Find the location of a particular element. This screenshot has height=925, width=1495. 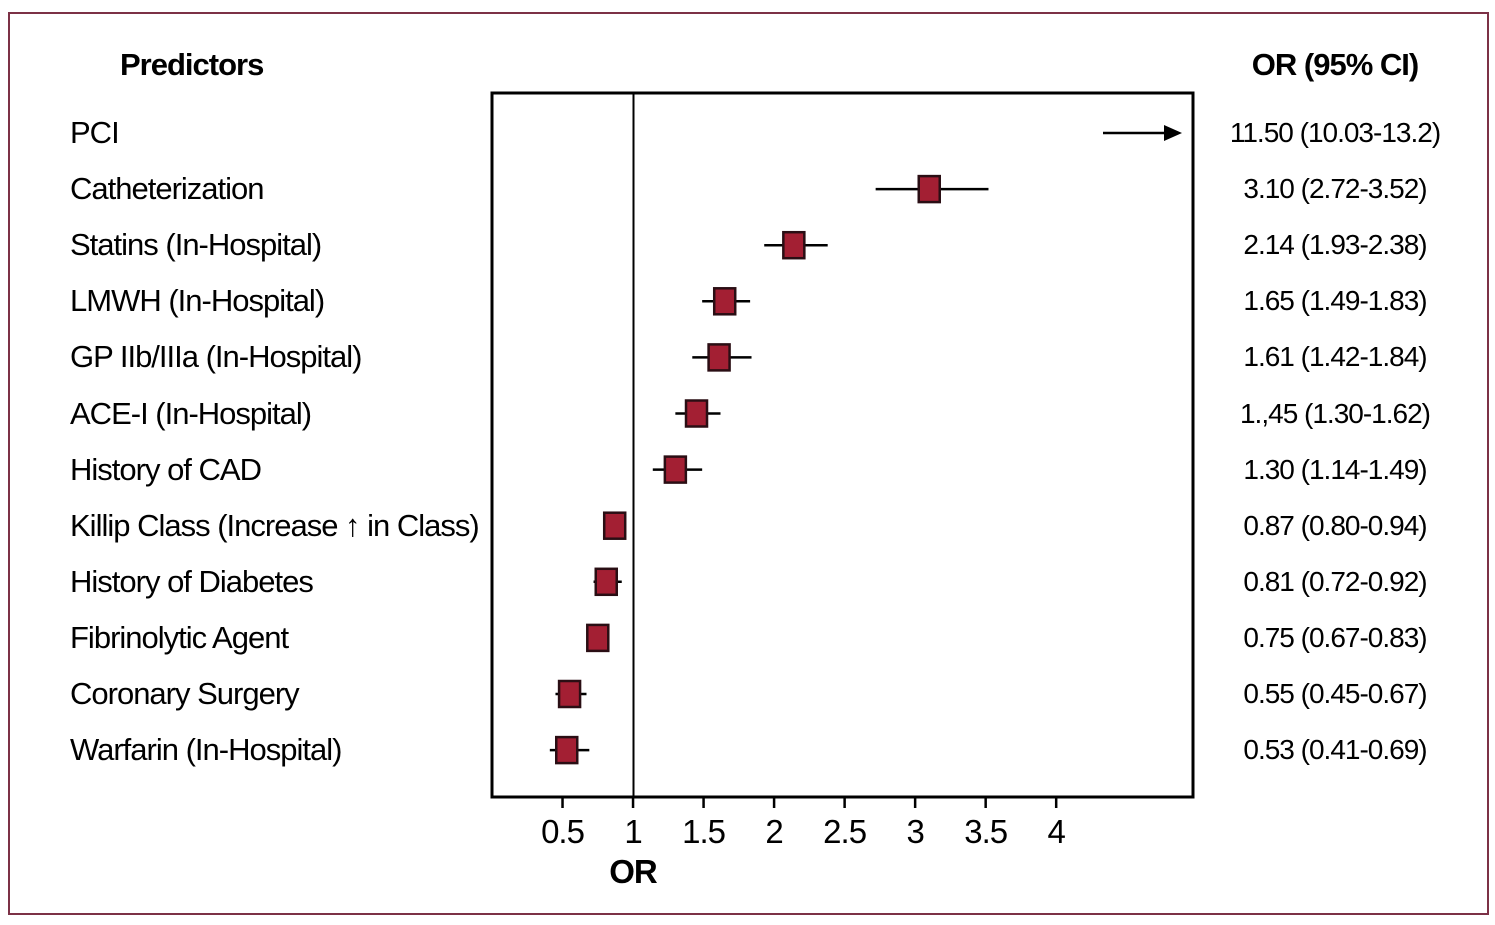

predictor-label: Killip Class (Increase ↑ in Class) is located at coordinates (275, 525).